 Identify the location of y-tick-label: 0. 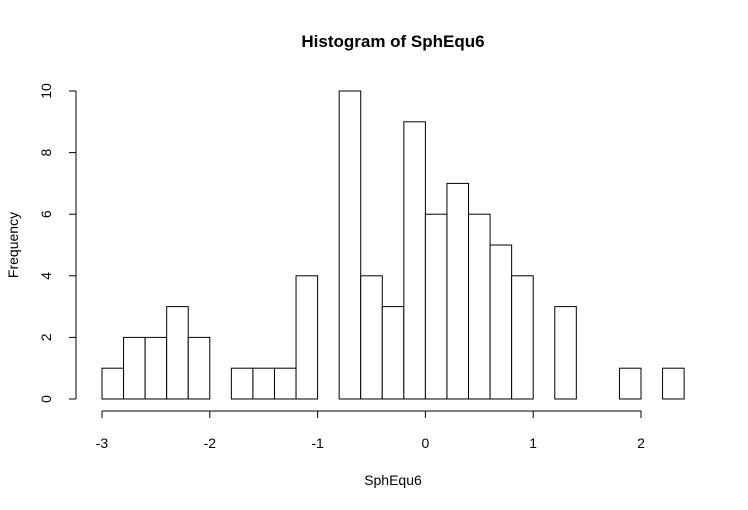
(46, 399).